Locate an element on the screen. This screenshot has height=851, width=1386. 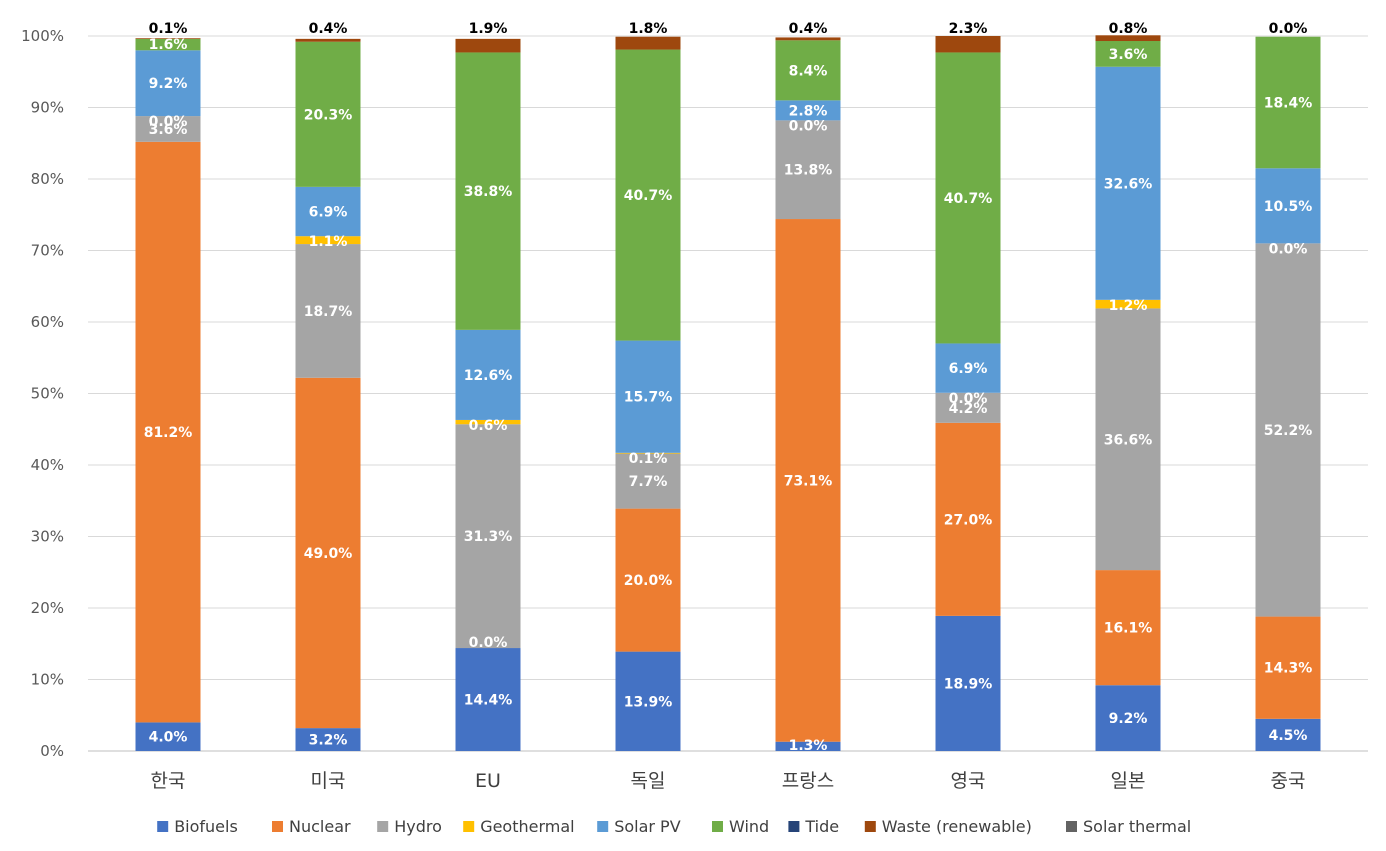
data-label: 7.7% is located at coordinates (648, 482).